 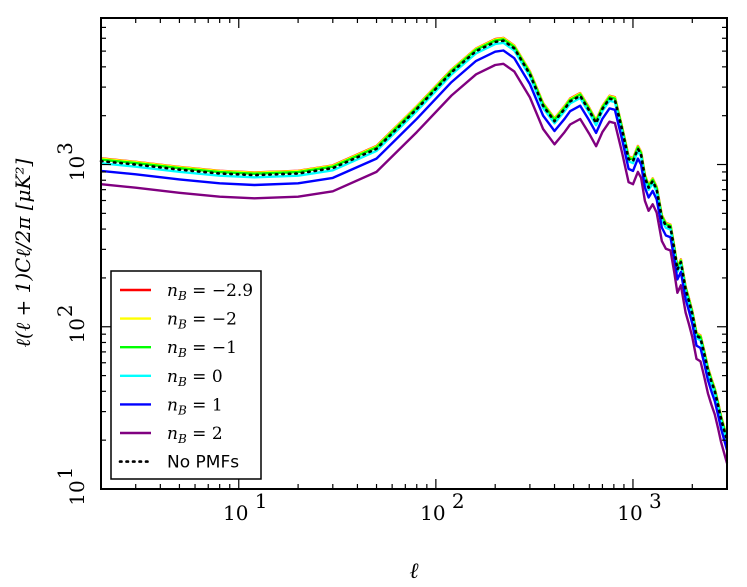 What do you see at coordinates (203, 463) in the screenshot?
I see `legend-label-6: No PMFs` at bounding box center [203, 463].